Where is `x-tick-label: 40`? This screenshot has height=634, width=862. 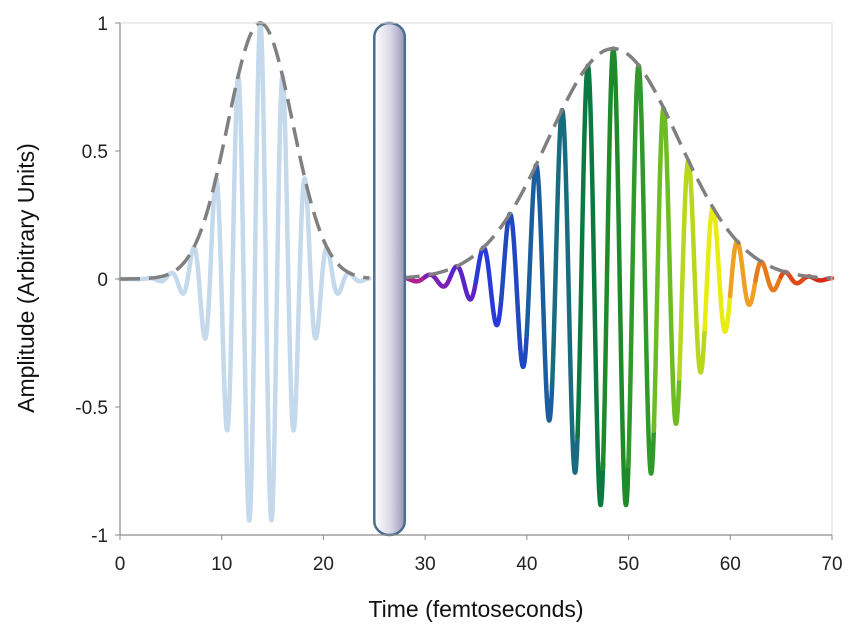
x-tick-label: 40 is located at coordinates (526, 564).